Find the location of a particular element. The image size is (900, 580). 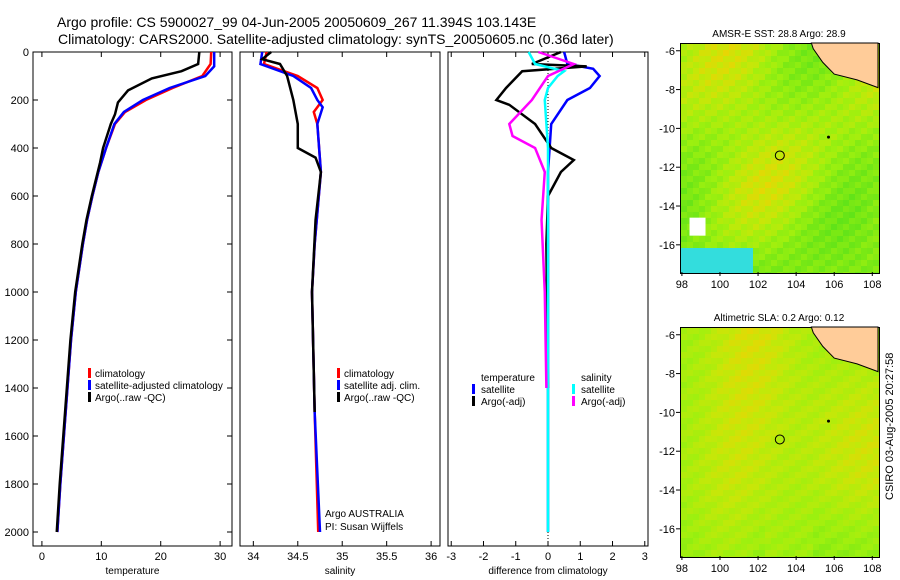

x-axis-label: temperature is located at coordinates (133, 571).